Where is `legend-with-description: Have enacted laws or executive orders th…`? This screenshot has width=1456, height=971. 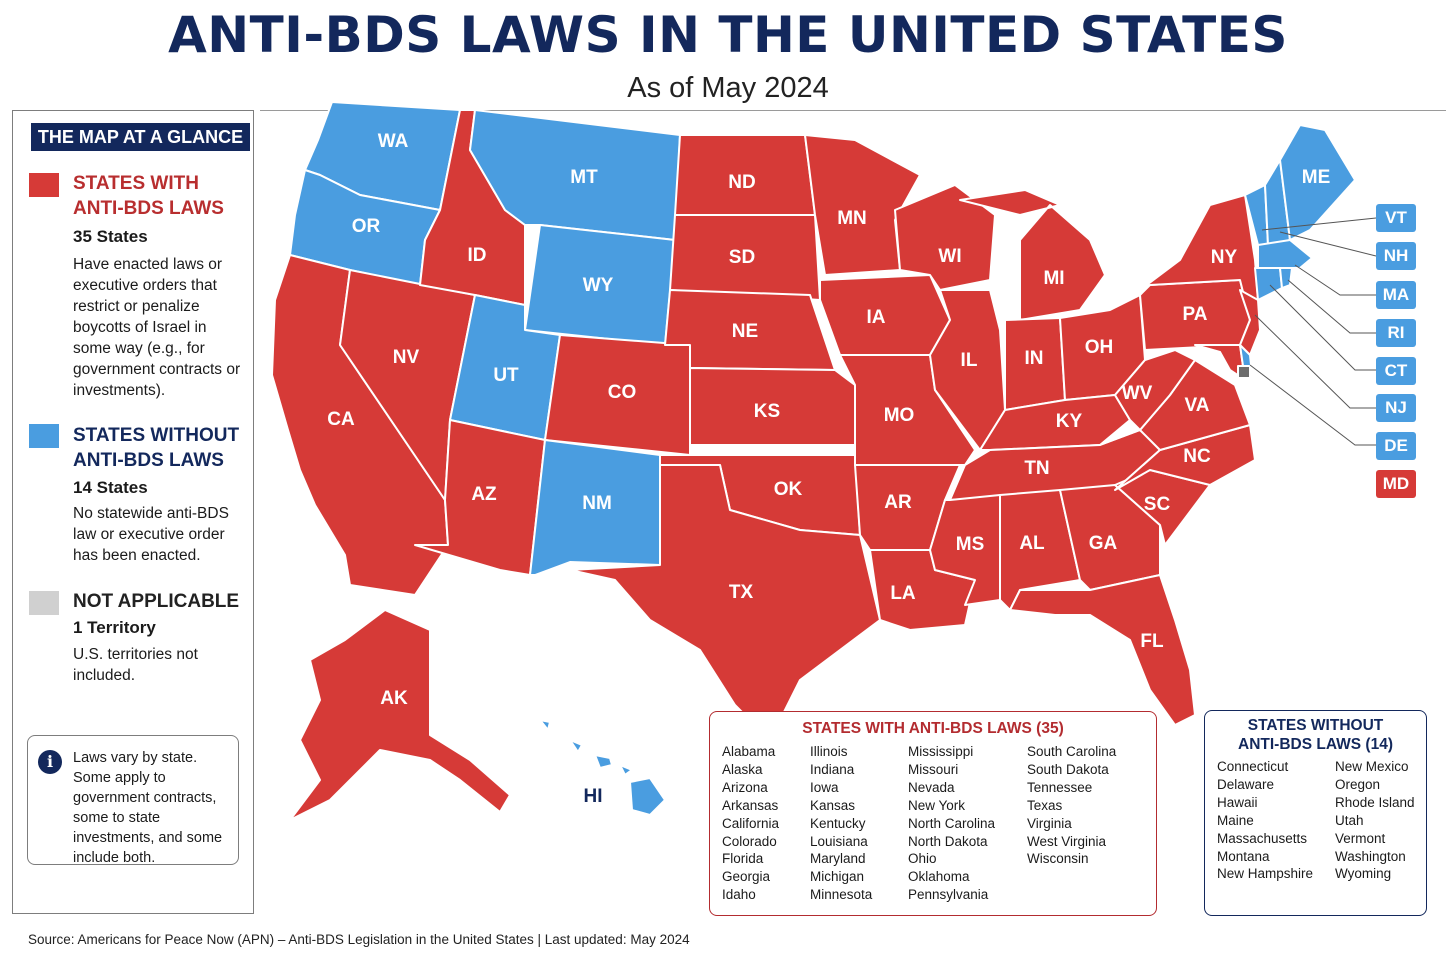 legend-with-description: Have enacted laws or executive orders th… is located at coordinates (157, 327).